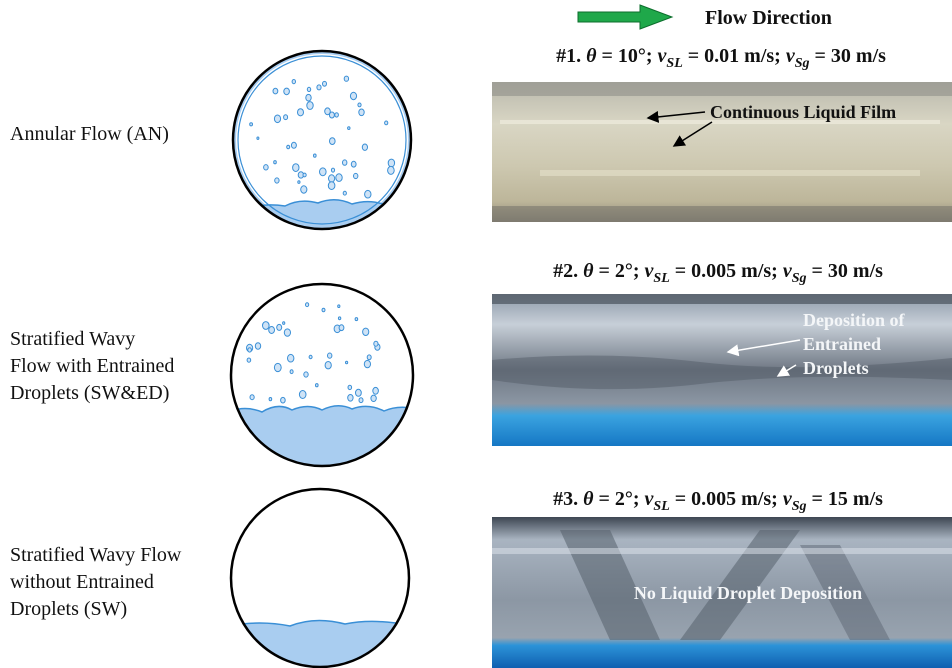  I want to click on row-label: Annular Flow (AN), so click(89, 134).